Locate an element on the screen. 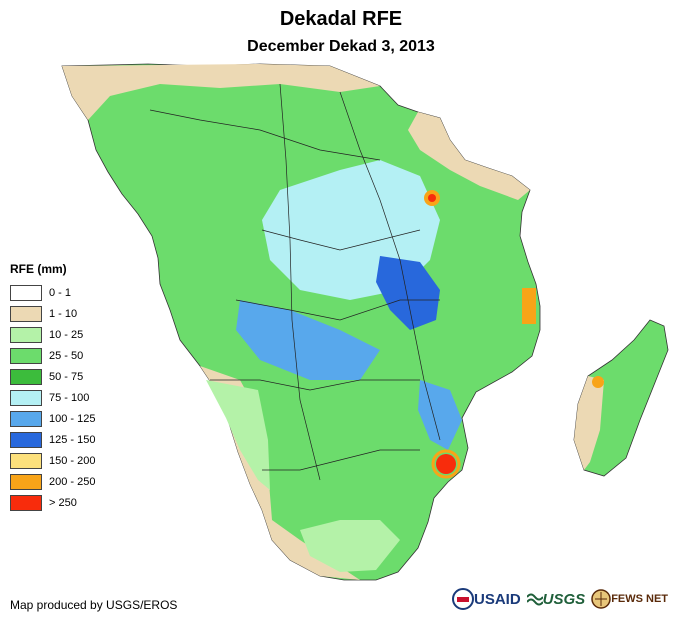  hotspot-mozambique-rim is located at coordinates (446, 464).